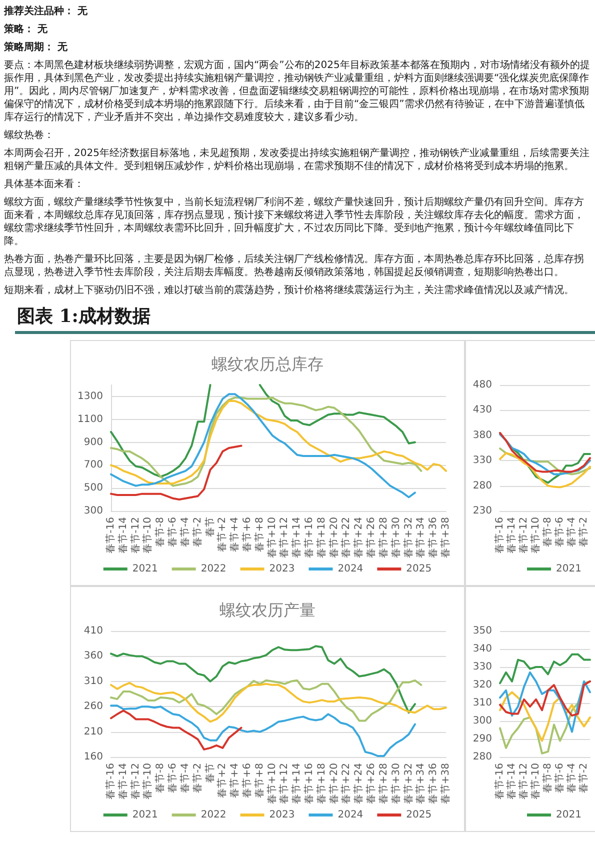 This screenshot has width=595, height=842. Describe the element at coordinates (289, 290) in the screenshot. I see `text: 短期来看，成材上下驱动仍旧不强，难以打破当前的震荡趋势，预计价格将继续震荡运行为主，关注需求峰值情况以及减产情况。` at that location.